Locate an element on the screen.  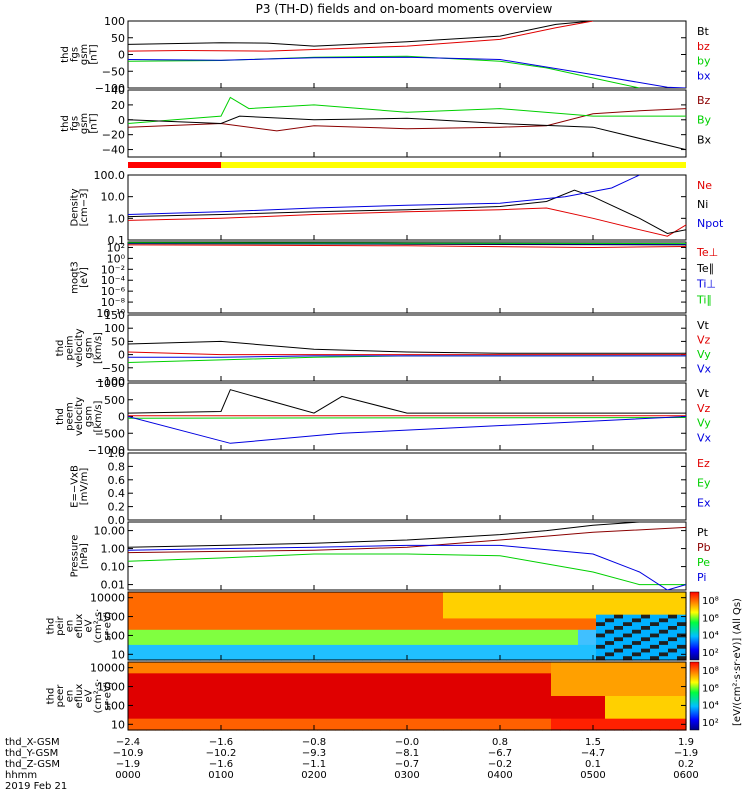
series-line-Pe is located at coordinates (407, 569).